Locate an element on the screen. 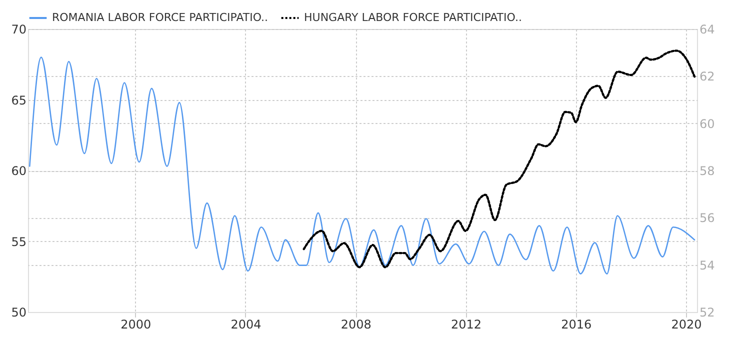  y2-tick-label: 52 is located at coordinates (707, 313).